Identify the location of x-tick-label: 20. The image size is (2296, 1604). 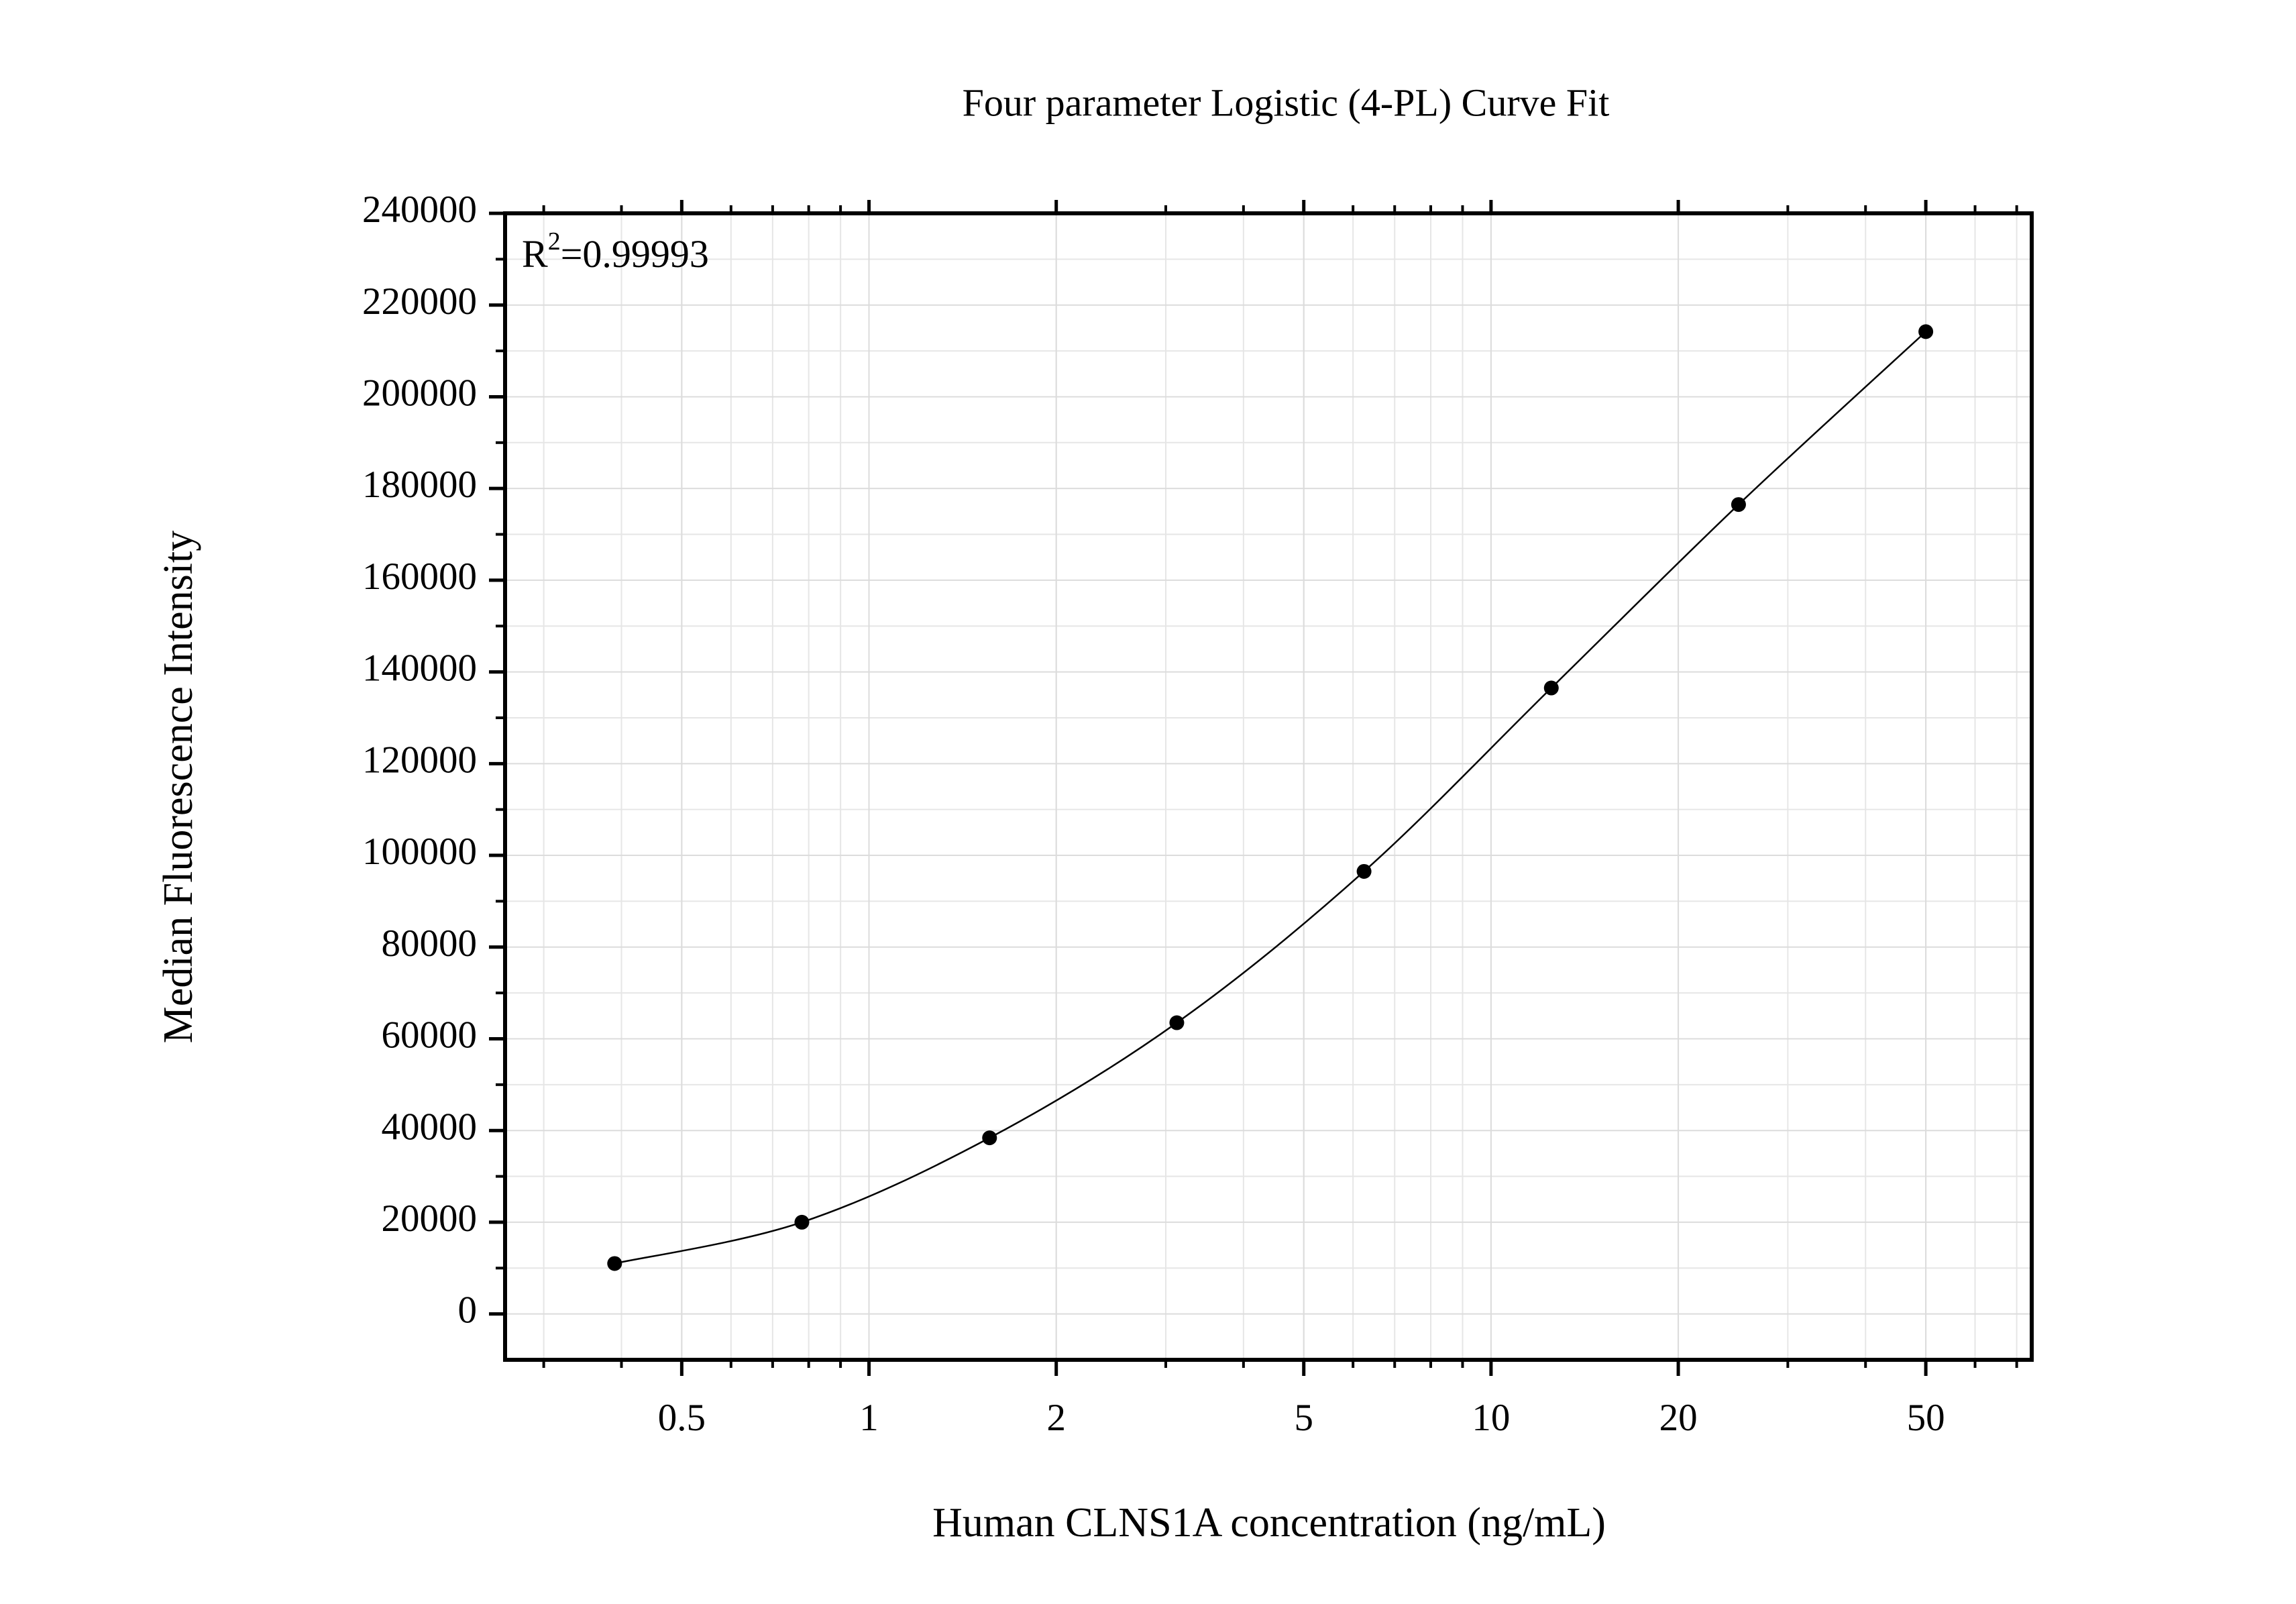
(1679, 1418).